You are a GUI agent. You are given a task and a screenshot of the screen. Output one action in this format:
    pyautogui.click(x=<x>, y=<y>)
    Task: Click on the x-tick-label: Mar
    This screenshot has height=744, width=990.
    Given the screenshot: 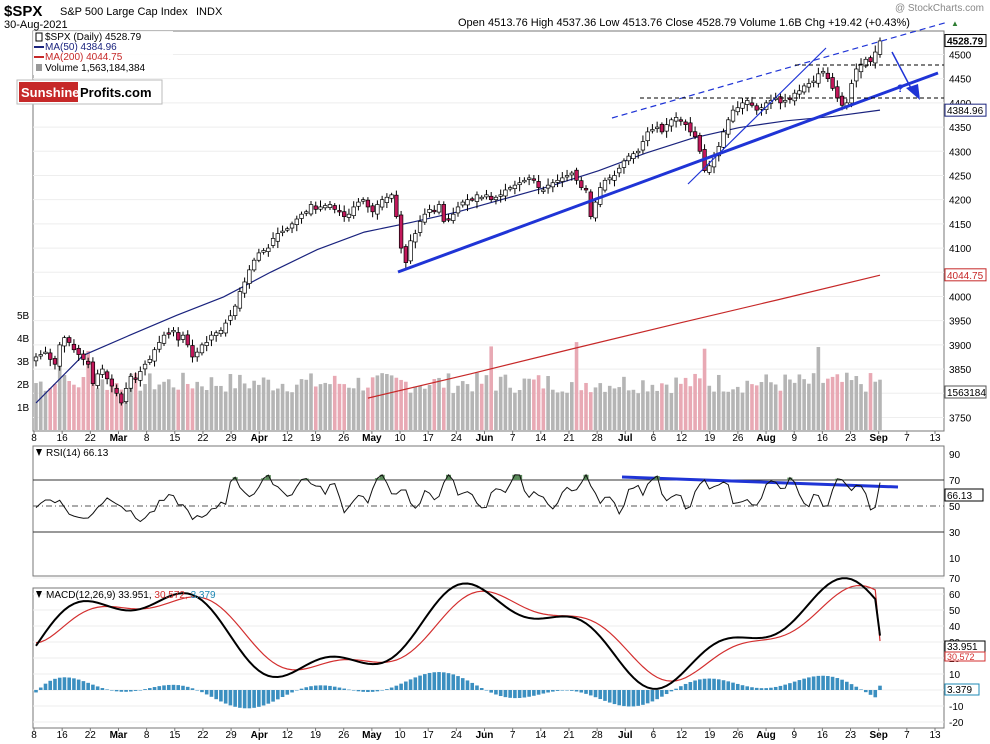 What is the action you would take?
    pyautogui.click(x=119, y=735)
    